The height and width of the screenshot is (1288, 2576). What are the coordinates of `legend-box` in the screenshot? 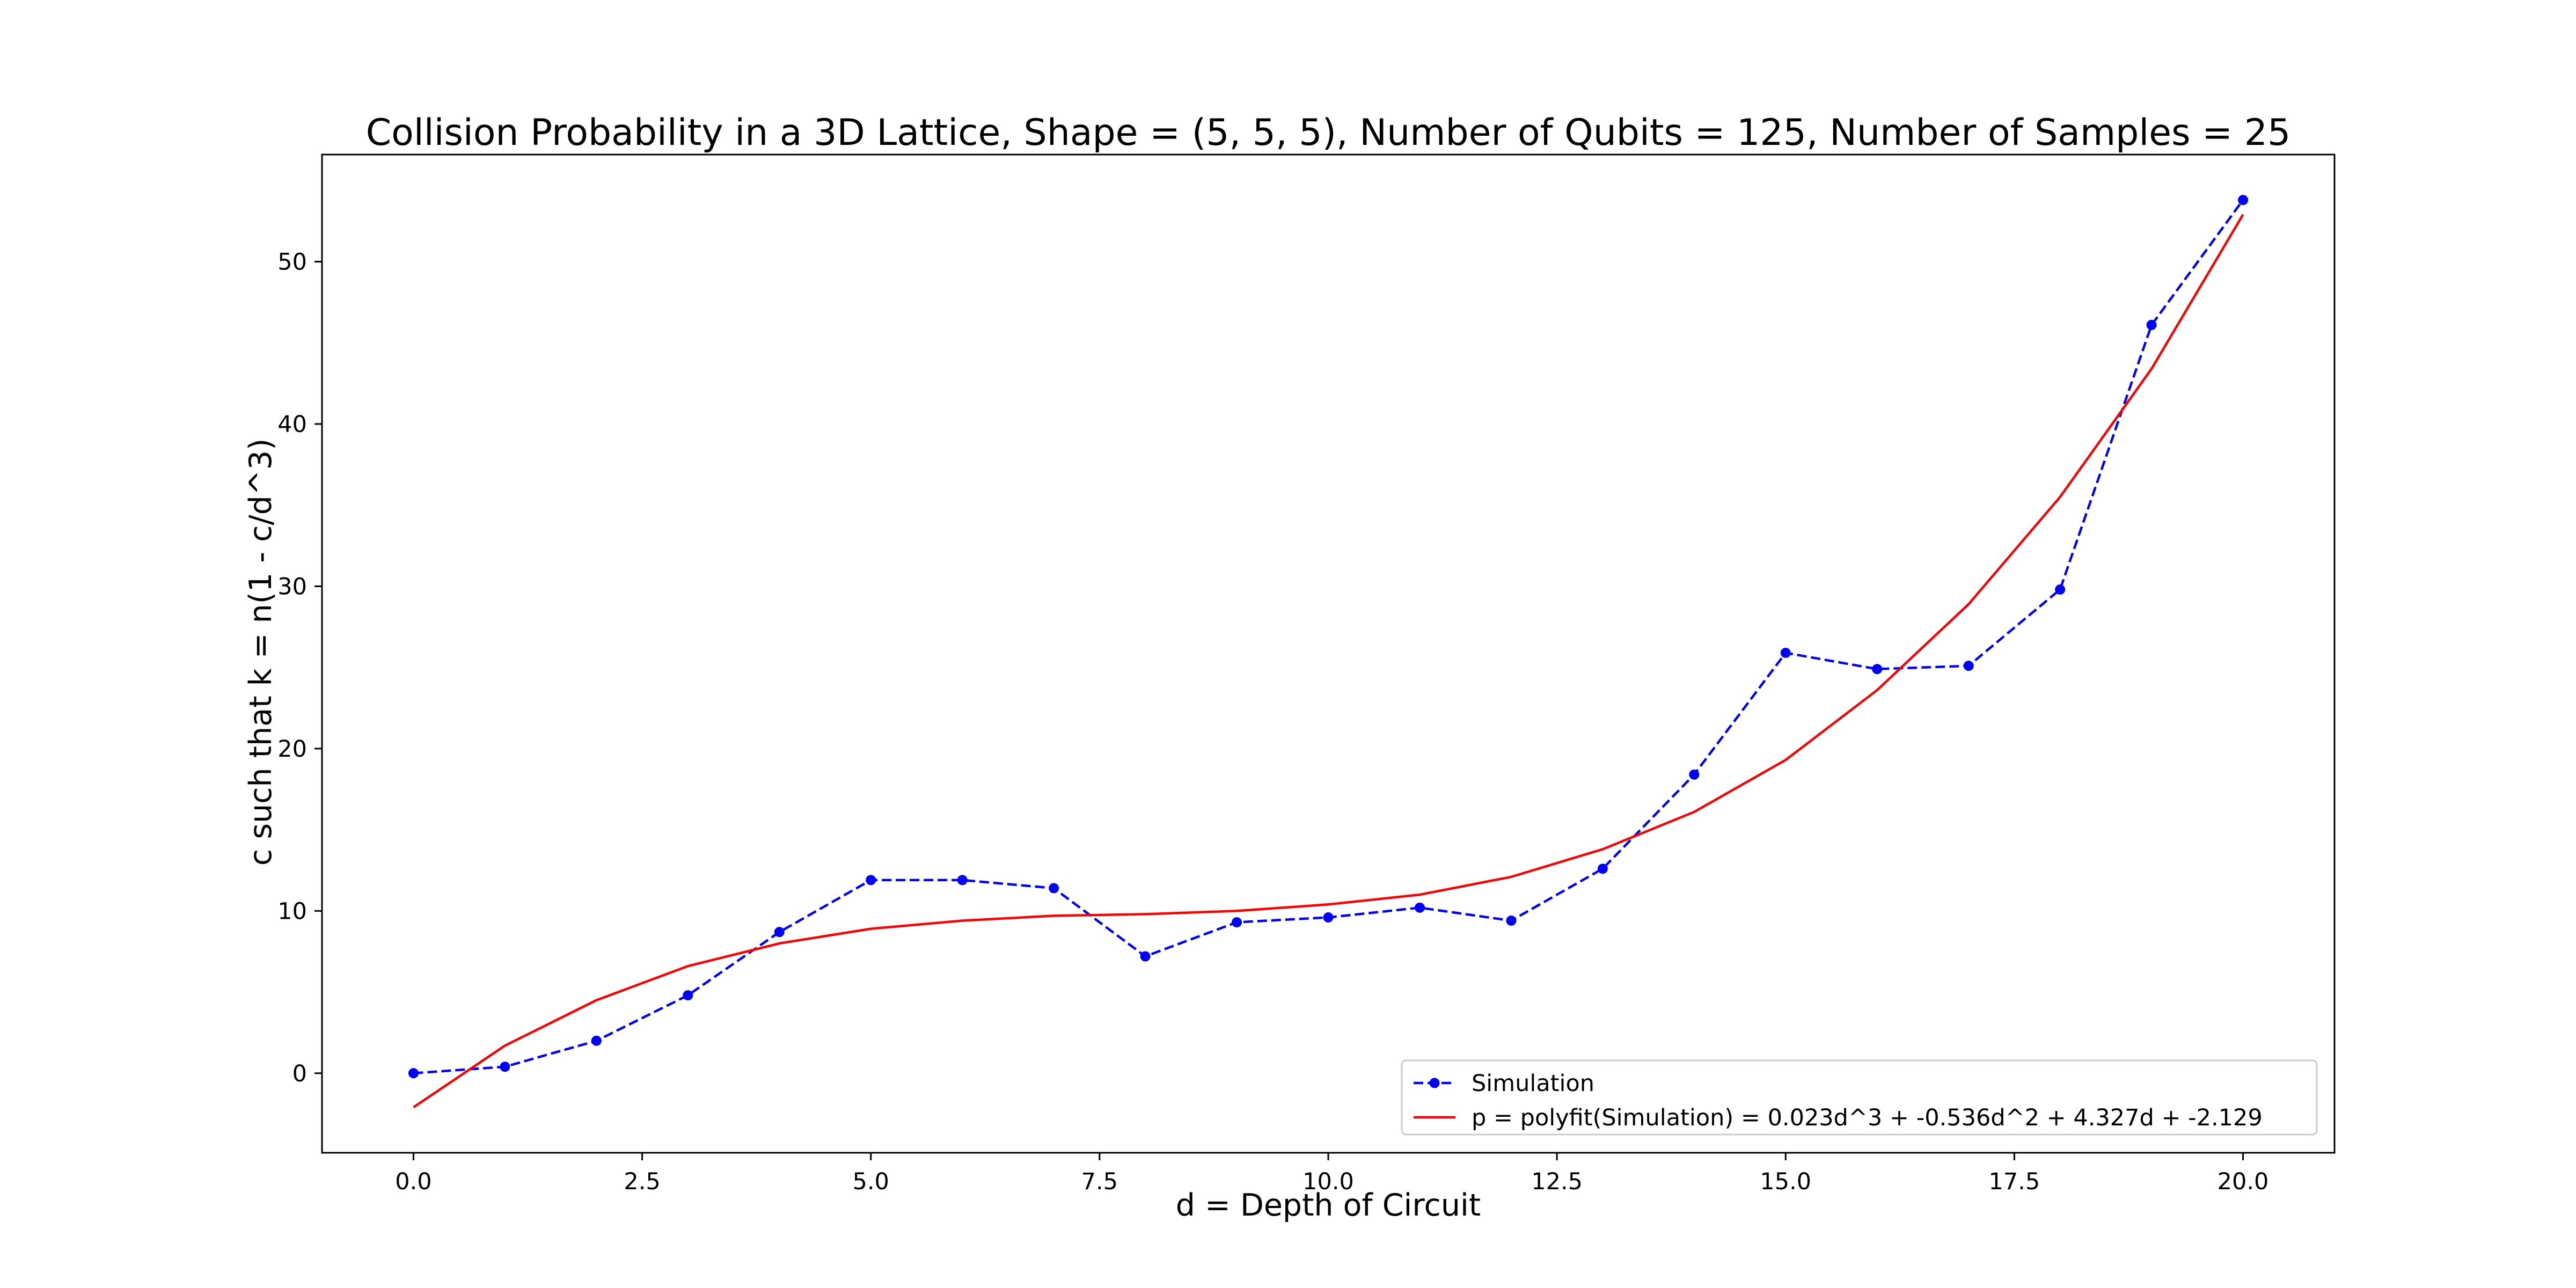 It's located at (1859, 1097).